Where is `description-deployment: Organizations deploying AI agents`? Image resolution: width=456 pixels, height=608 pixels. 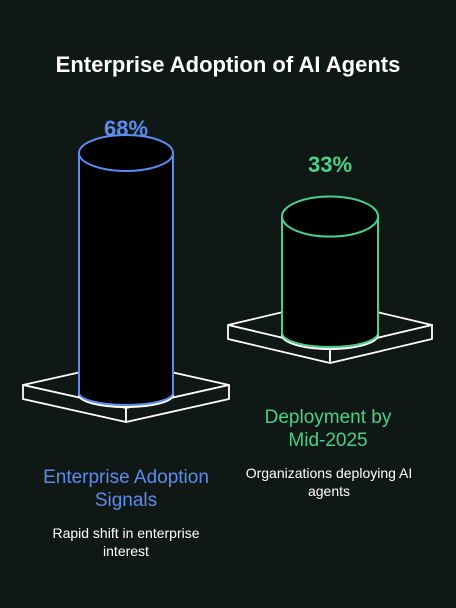
description-deployment: Organizations deploying AI agents is located at coordinates (329, 482).